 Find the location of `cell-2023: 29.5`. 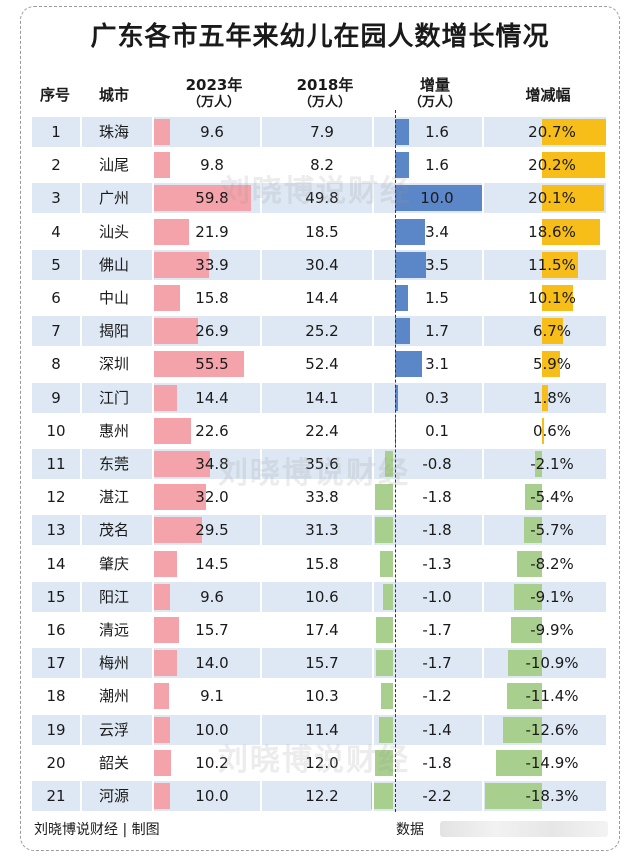

cell-2023: 29.5 is located at coordinates (212, 530).